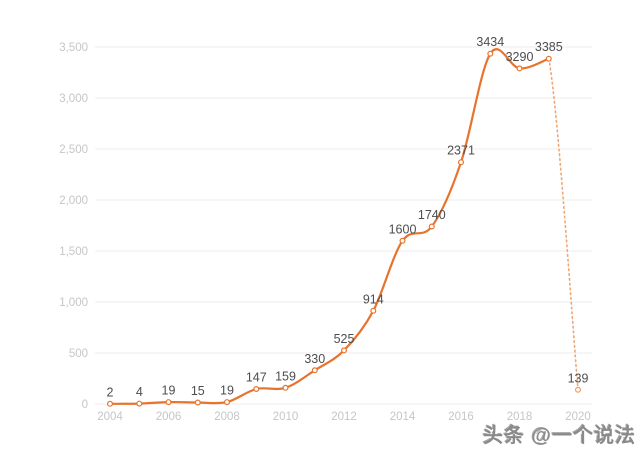 Image resolution: width=640 pixels, height=452 pixels. What do you see at coordinates (461, 417) in the screenshot?
I see `x-axis-tick-label: 2016` at bounding box center [461, 417].